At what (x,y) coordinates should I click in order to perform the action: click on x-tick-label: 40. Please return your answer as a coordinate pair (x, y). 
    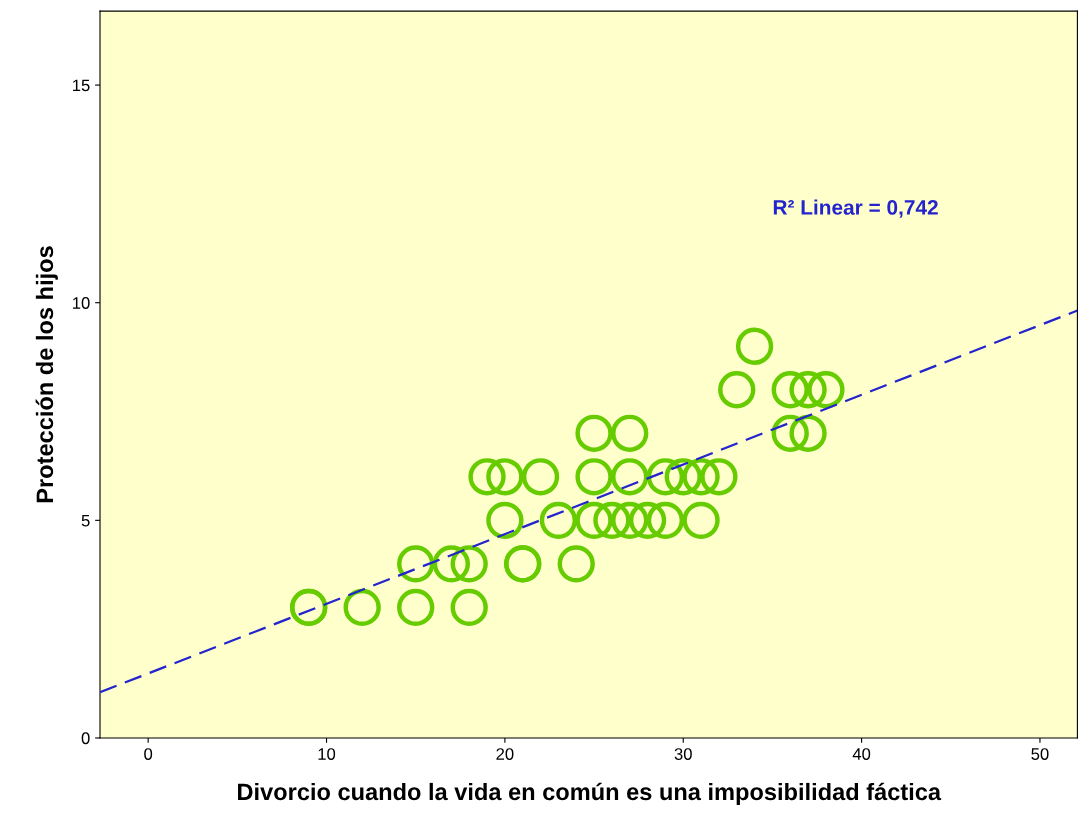
    Looking at the image, I should click on (861, 754).